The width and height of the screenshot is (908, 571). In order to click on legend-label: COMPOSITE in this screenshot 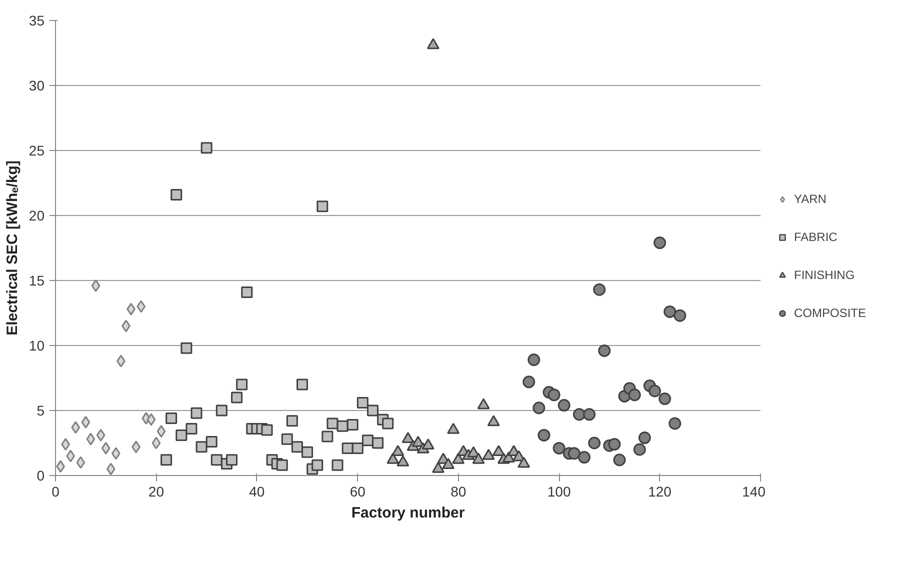, I will do `click(830, 313)`.